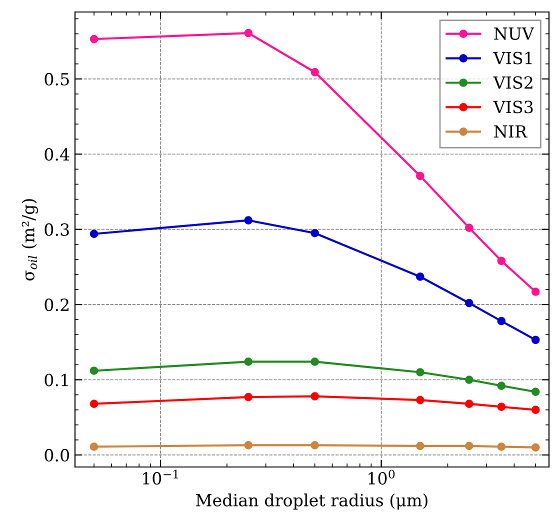 The image size is (553, 520). Describe the element at coordinates (57, 154) in the screenshot. I see `y-tick-label: 0.4` at that location.